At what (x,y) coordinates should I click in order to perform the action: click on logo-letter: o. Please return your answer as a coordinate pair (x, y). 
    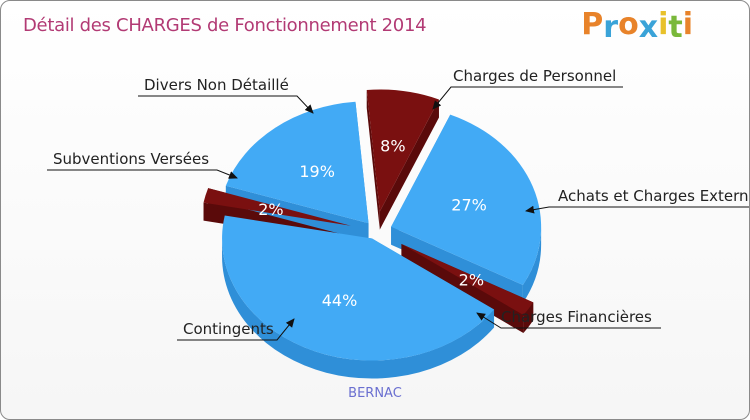
    Looking at the image, I should click on (628, 24).